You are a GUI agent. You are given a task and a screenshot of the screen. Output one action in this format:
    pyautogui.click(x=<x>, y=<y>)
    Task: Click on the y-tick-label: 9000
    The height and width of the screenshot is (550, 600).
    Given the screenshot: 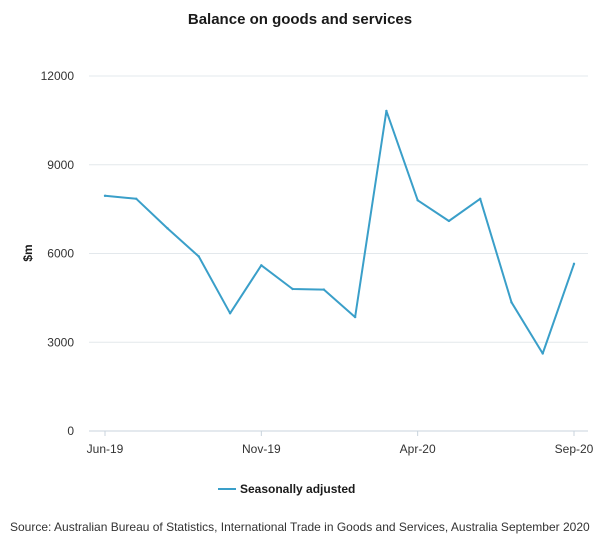 What is the action you would take?
    pyautogui.click(x=60, y=165)
    